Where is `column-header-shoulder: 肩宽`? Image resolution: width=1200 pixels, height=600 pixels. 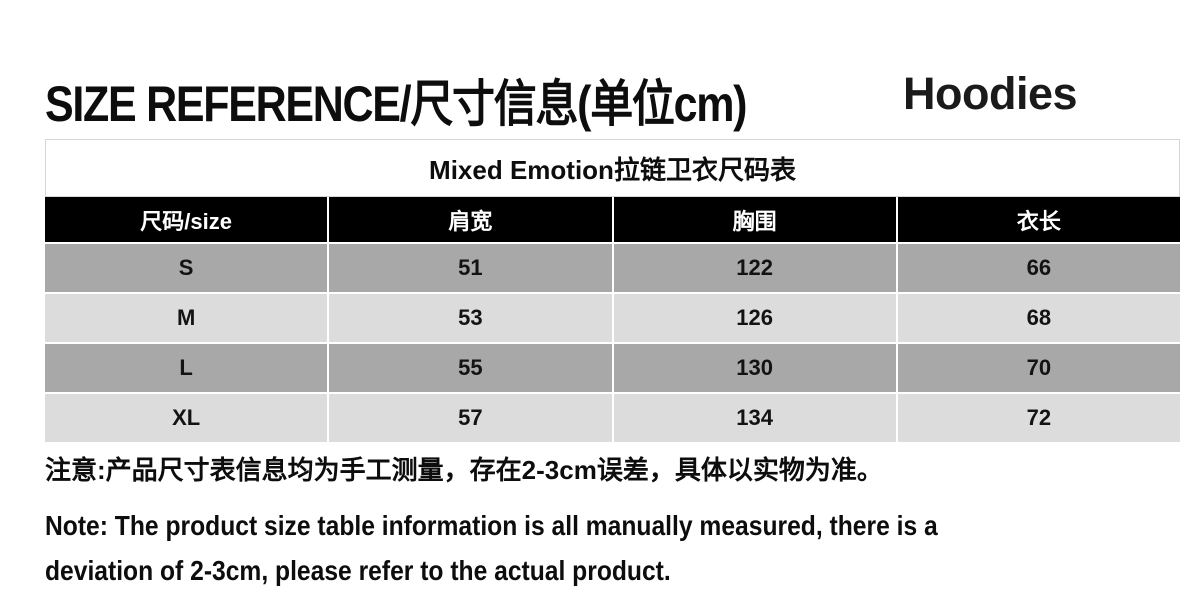 column-header-shoulder: 肩宽 is located at coordinates (470, 219).